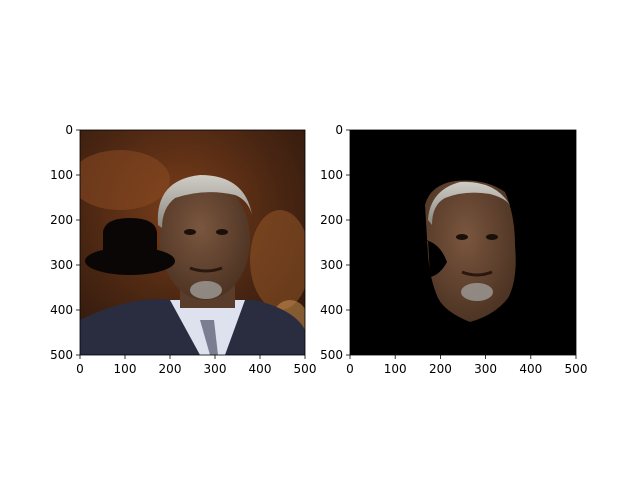  Describe the element at coordinates (436, 258) in the screenshot. I see `hat-cutout` at that location.